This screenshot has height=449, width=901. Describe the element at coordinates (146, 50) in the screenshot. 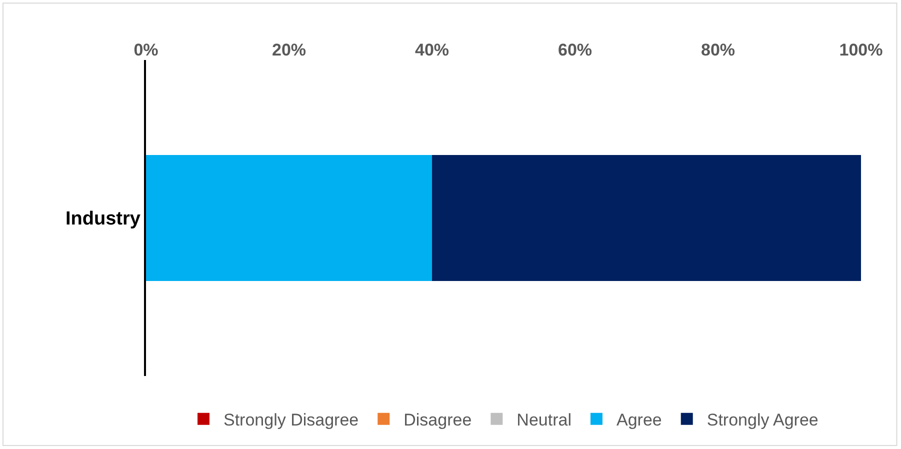

I see `x-tick-label: 0%` at that location.